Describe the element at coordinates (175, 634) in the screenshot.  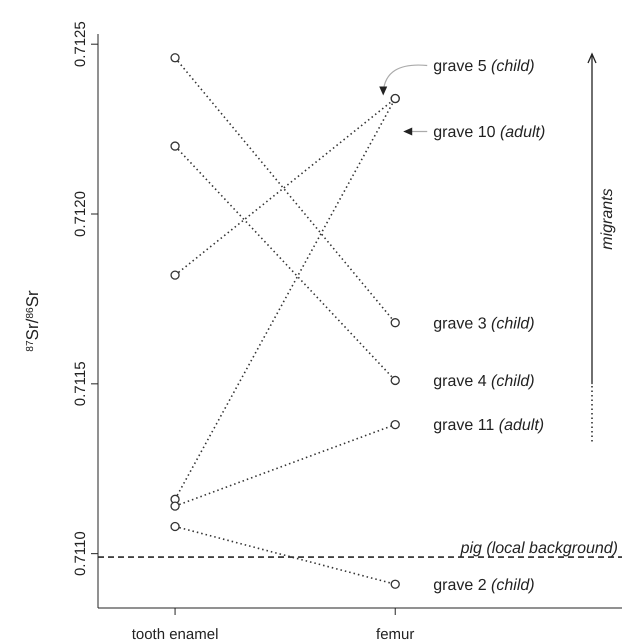
I see `x-tick-label: tooth enamel` at that location.